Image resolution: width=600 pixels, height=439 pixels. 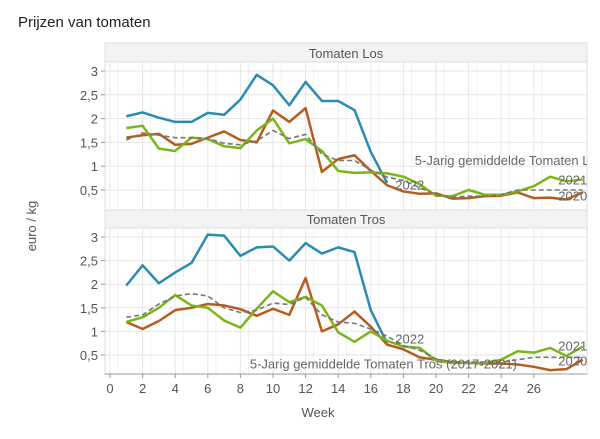 I want to click on x-axis-label: Week, so click(x=318, y=412).